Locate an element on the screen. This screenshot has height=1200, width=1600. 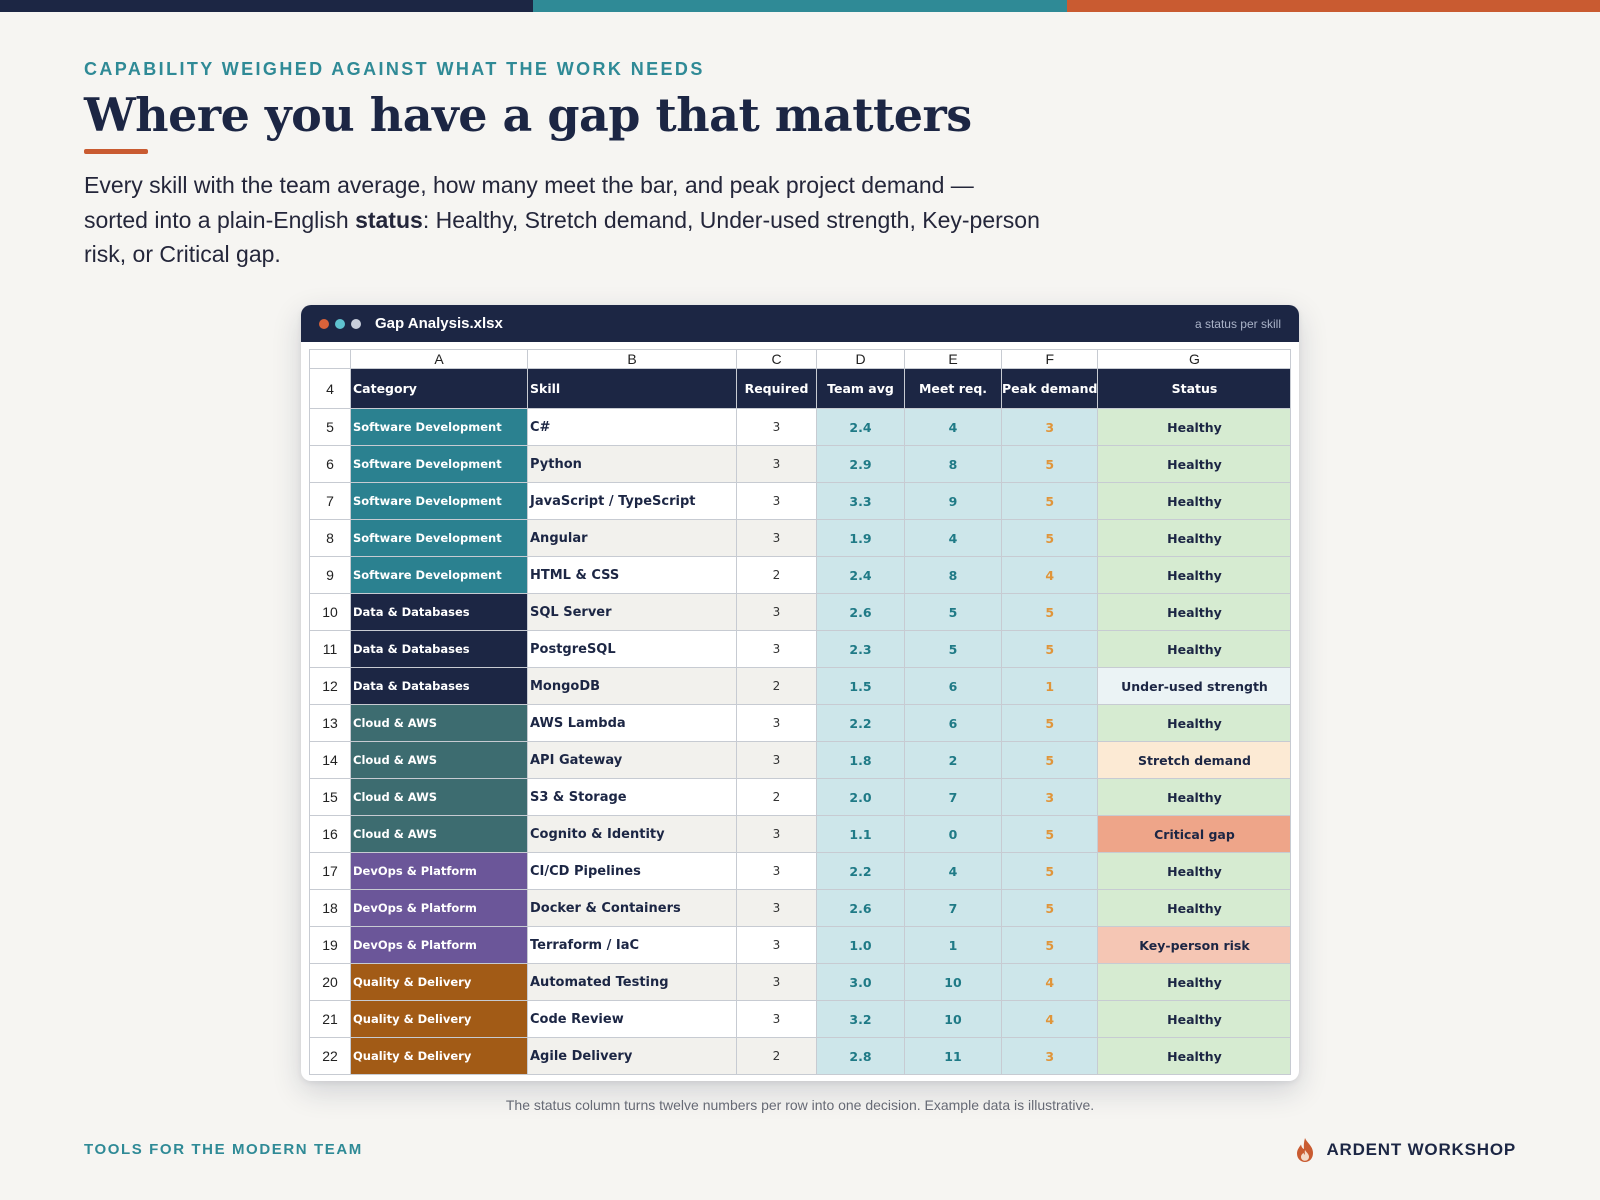
team-avg-cell: 3.3 is located at coordinates (860, 501).